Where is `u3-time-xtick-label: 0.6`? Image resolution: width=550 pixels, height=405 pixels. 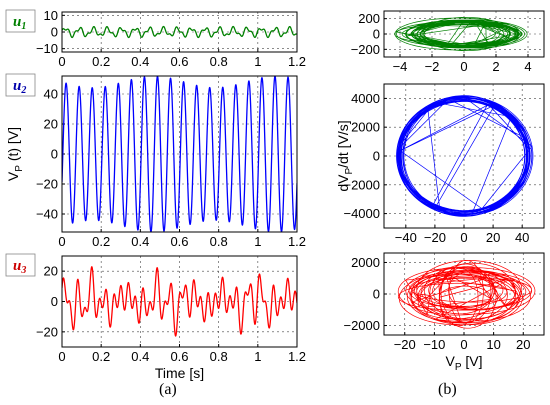
u3-time-xtick-label: 0.6 is located at coordinates (179, 356).